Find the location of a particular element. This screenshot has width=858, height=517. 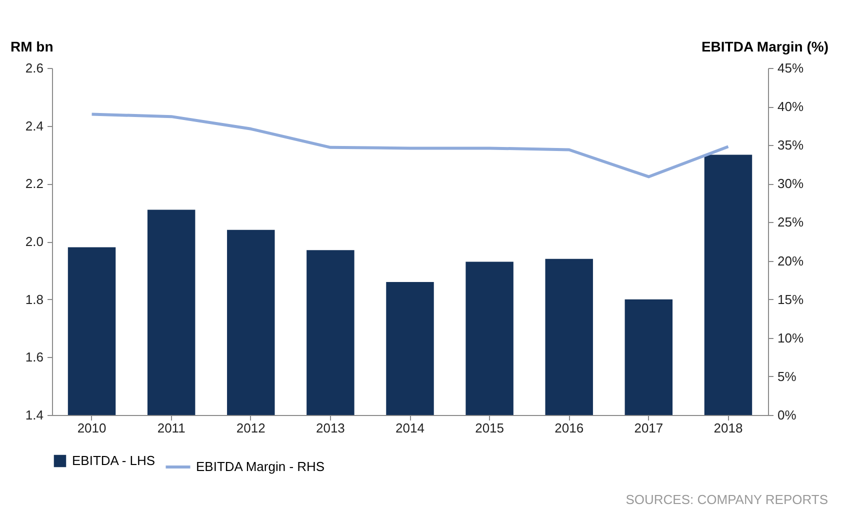

source-note: SOURCES: COMPANY REPORTS is located at coordinates (727, 499).